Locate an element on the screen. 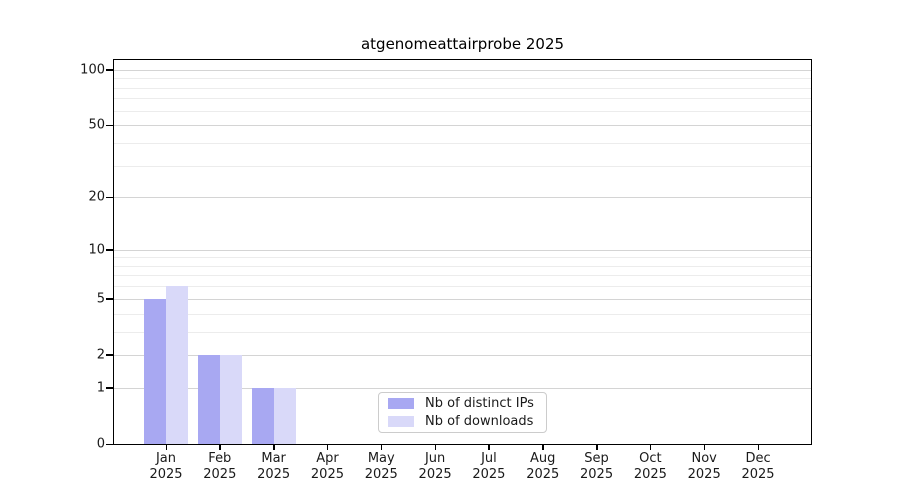 Image resolution: width=900 pixels, height=500 pixels. x-tick-label: Mar 2025 is located at coordinates (274, 466).